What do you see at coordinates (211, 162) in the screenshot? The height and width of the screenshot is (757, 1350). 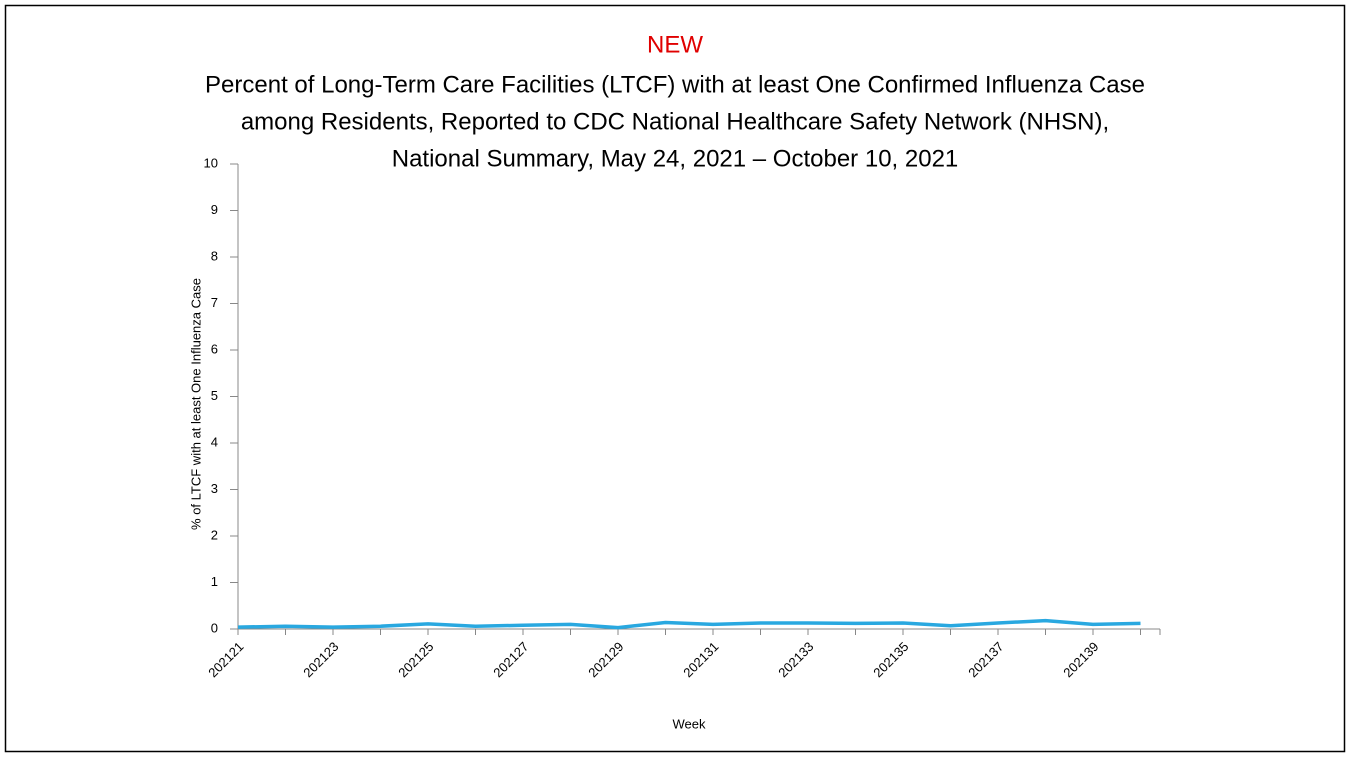 I see `y-tick-label: 10` at bounding box center [211, 162].